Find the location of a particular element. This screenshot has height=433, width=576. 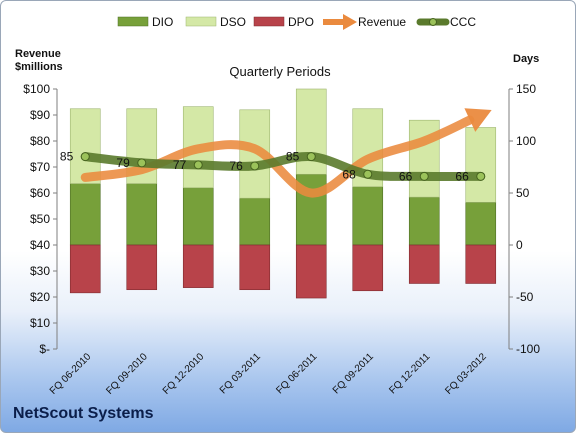

ccc-data-label: 68 is located at coordinates (349, 174).